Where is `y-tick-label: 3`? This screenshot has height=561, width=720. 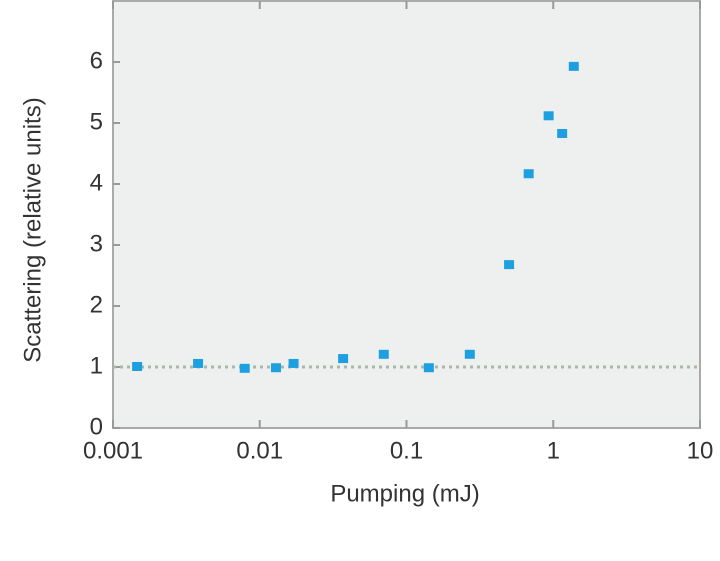 y-tick-label: 3 is located at coordinates (96, 243).